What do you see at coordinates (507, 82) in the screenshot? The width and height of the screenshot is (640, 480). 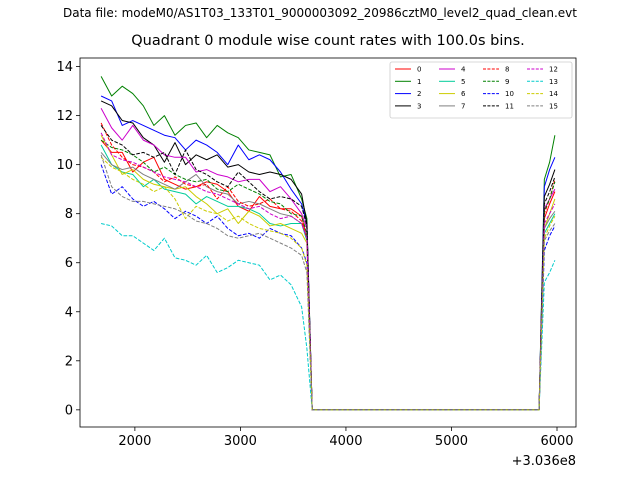 I see `legend-label-9: 9` at bounding box center [507, 82].